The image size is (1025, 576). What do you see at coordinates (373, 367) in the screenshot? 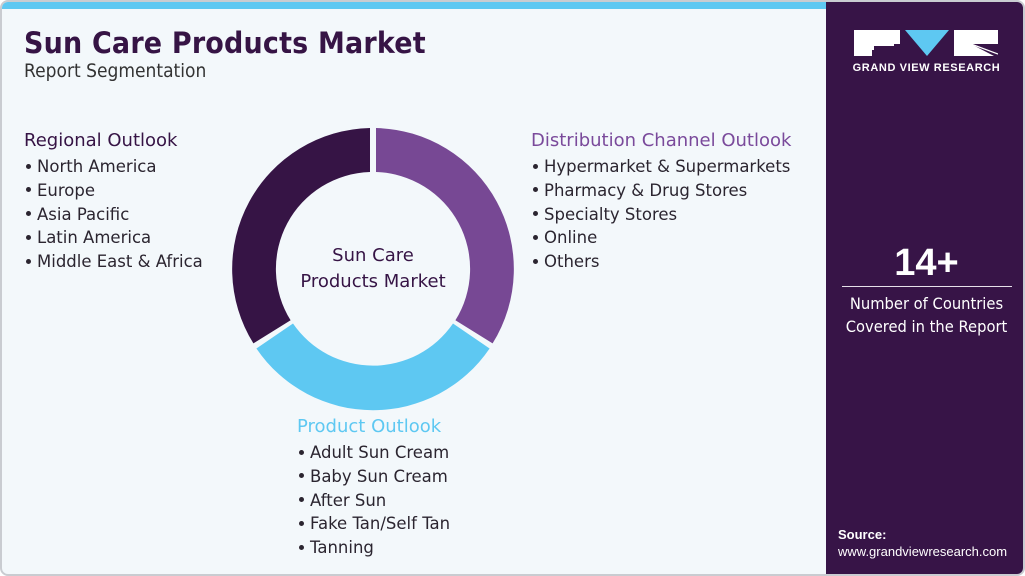
I see `donut-segment-product` at bounding box center [373, 367].